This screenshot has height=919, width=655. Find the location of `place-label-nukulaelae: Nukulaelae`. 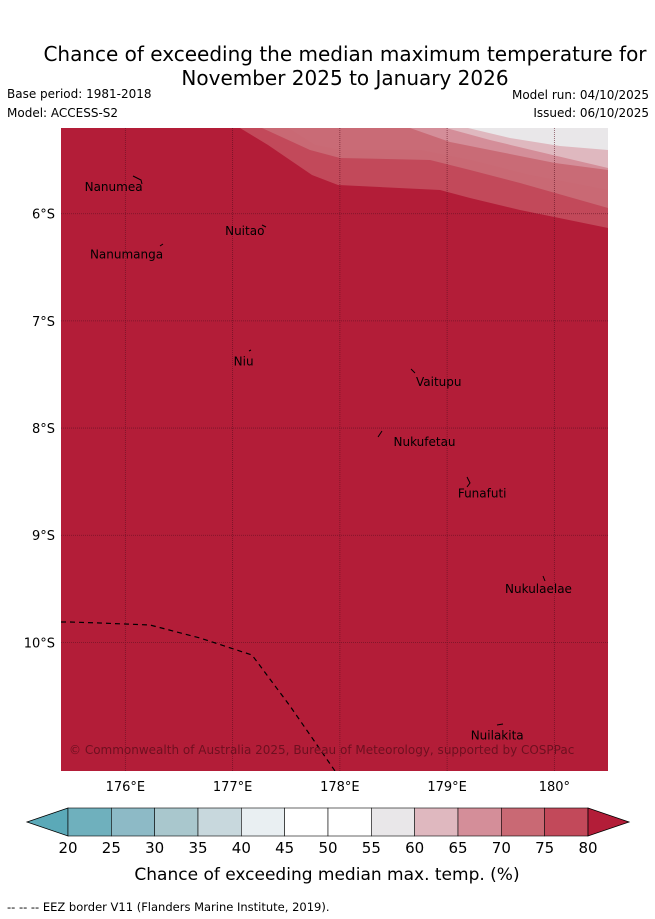

place-label-nukulaelae: Nukulaelae is located at coordinates (538, 589).